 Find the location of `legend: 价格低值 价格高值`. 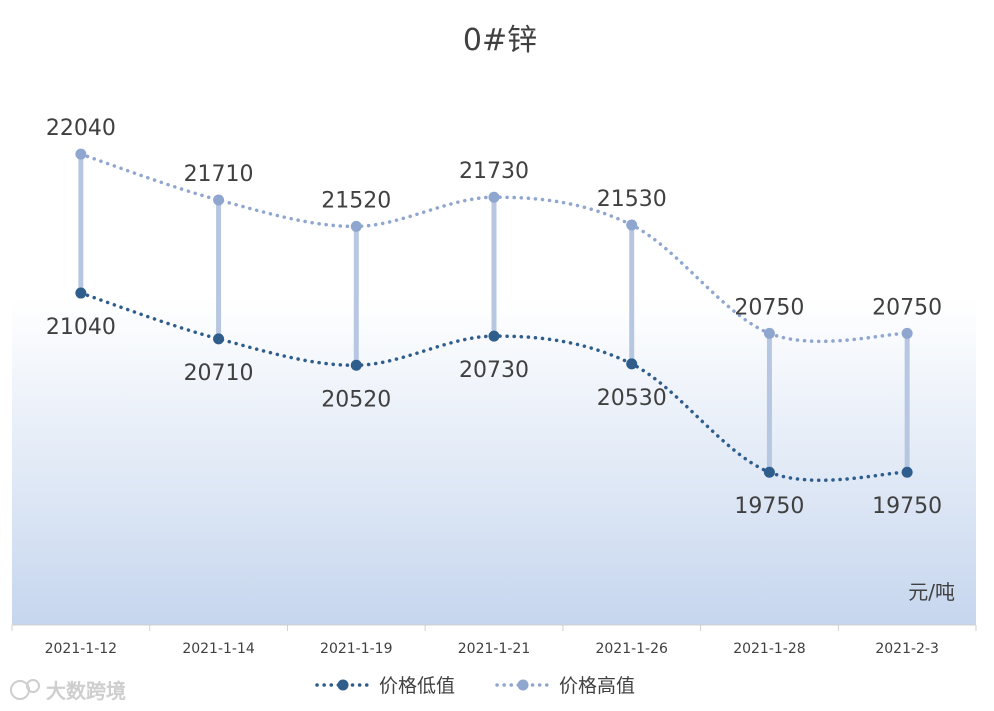

legend: 价格低值 价格高值 is located at coordinates (475, 686).